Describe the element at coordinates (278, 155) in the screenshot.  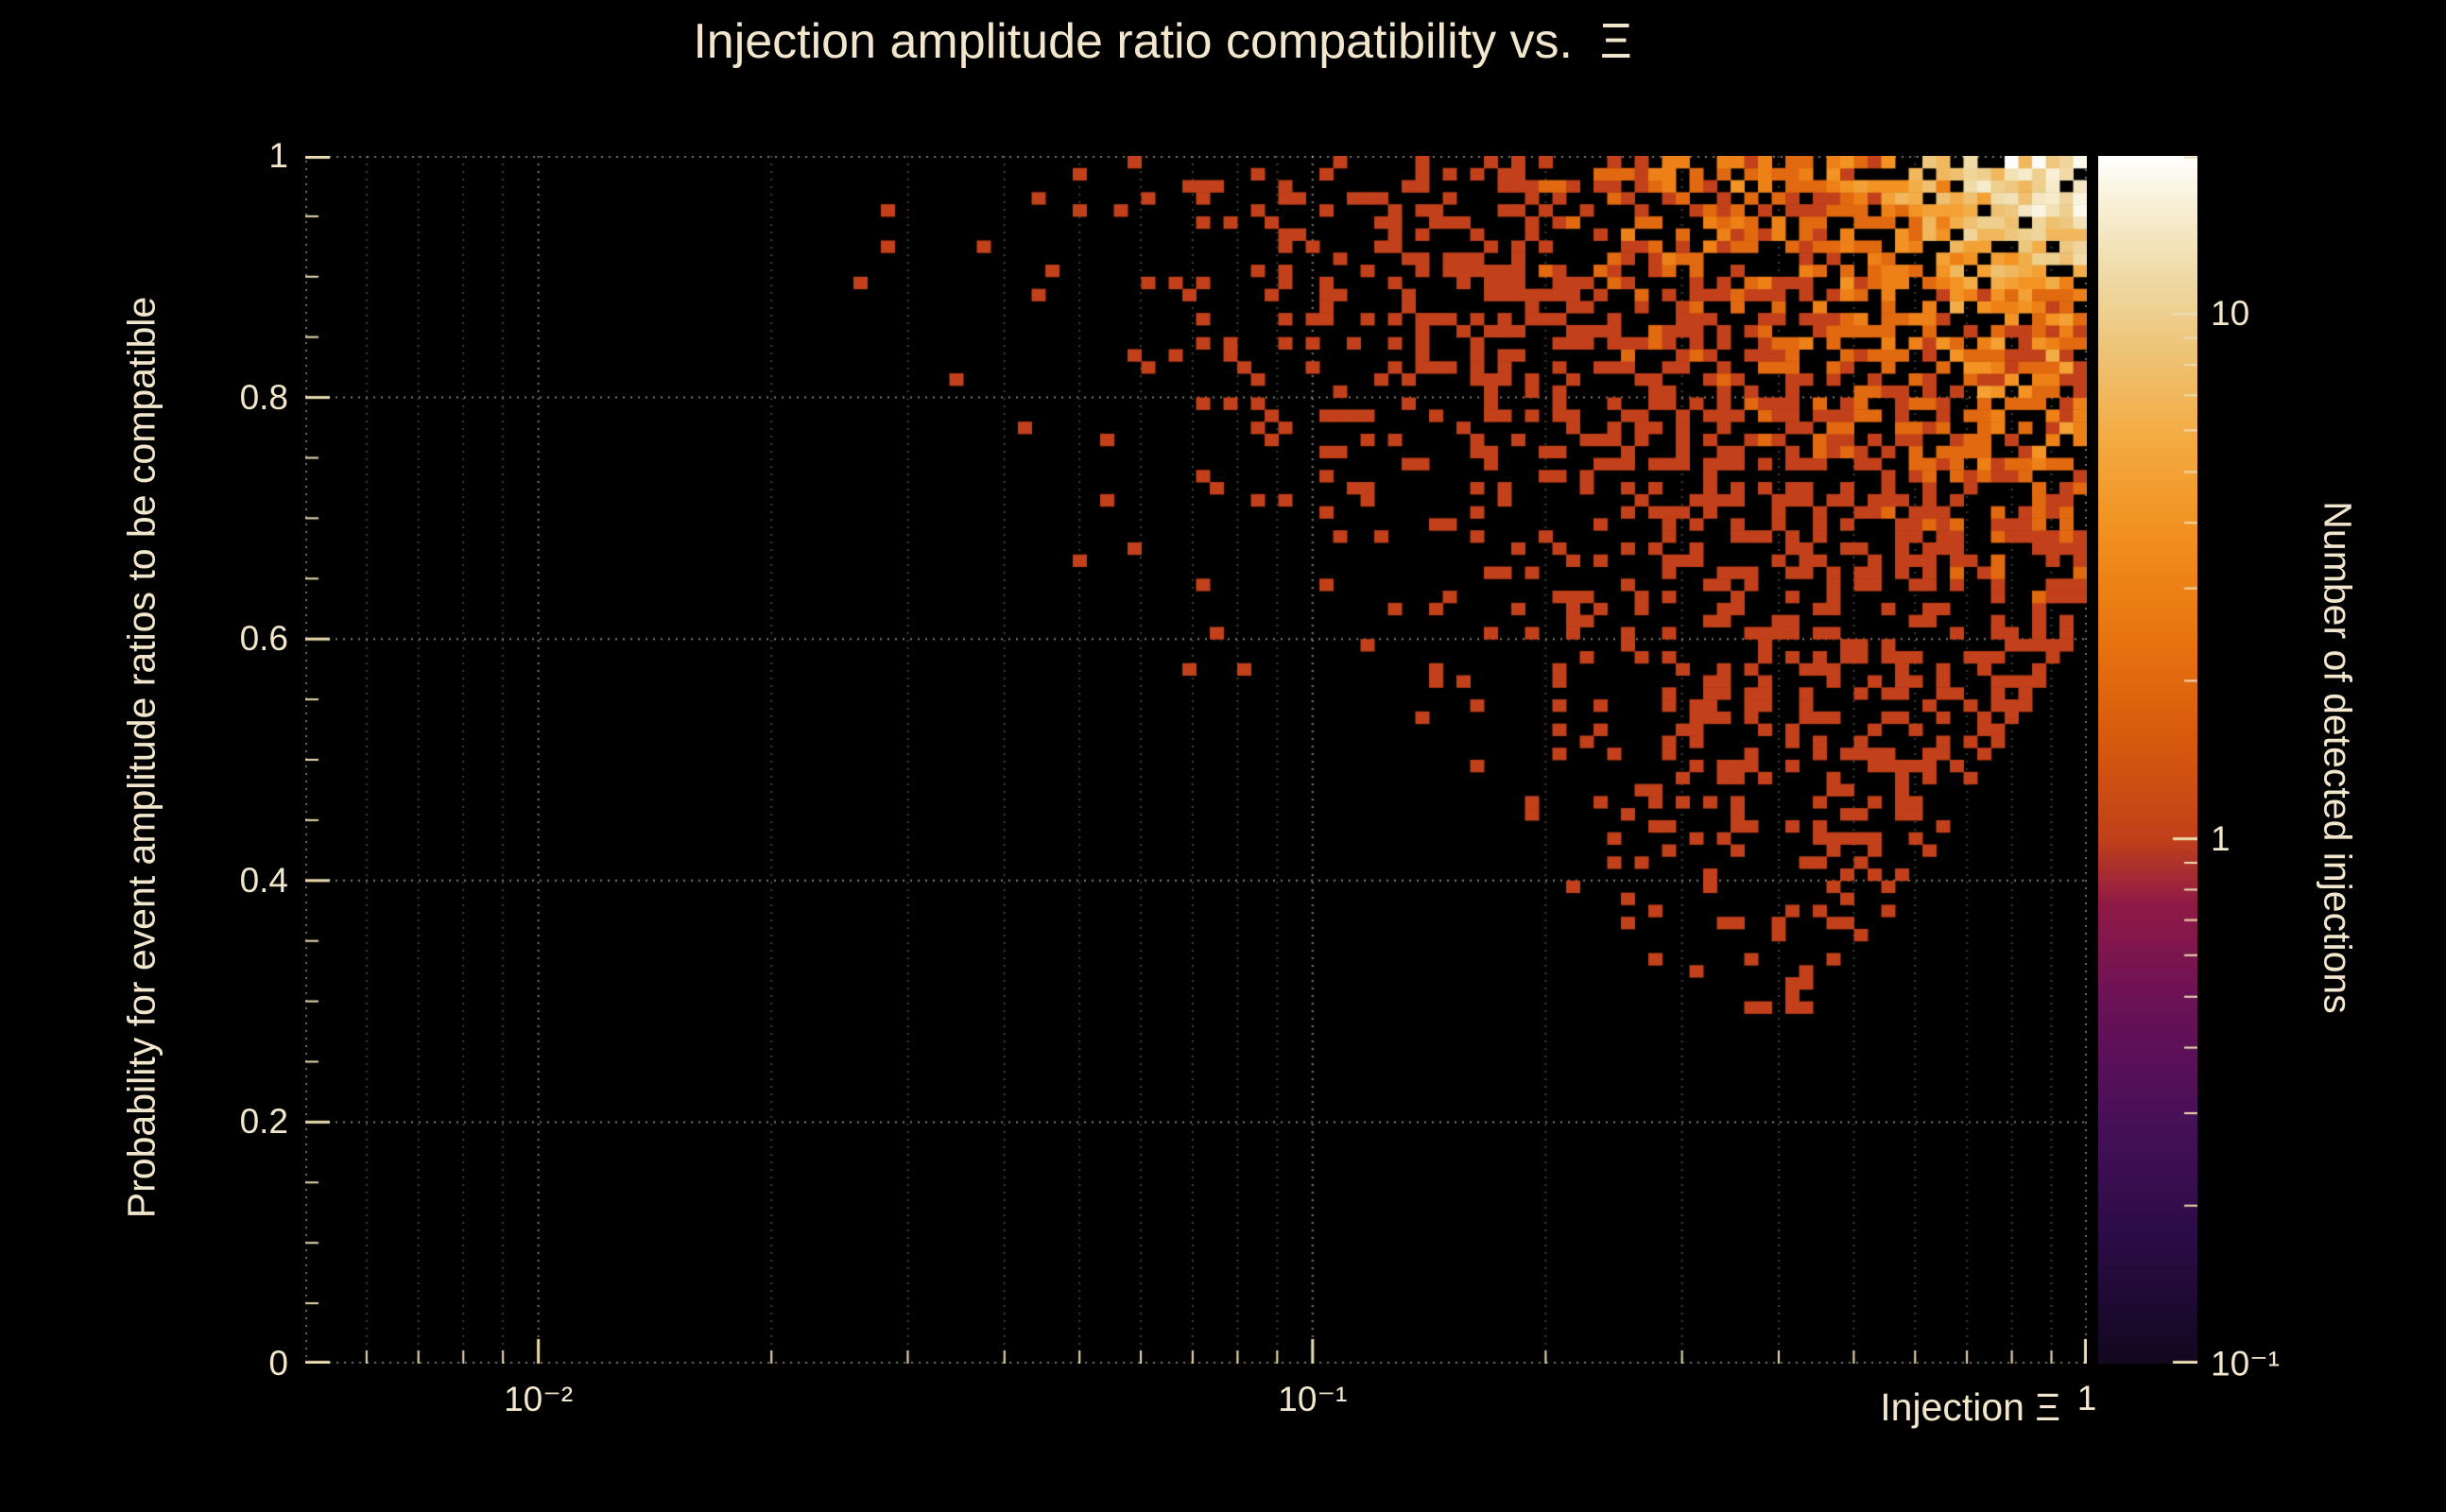
I see `y-tick-label: 1` at that location.